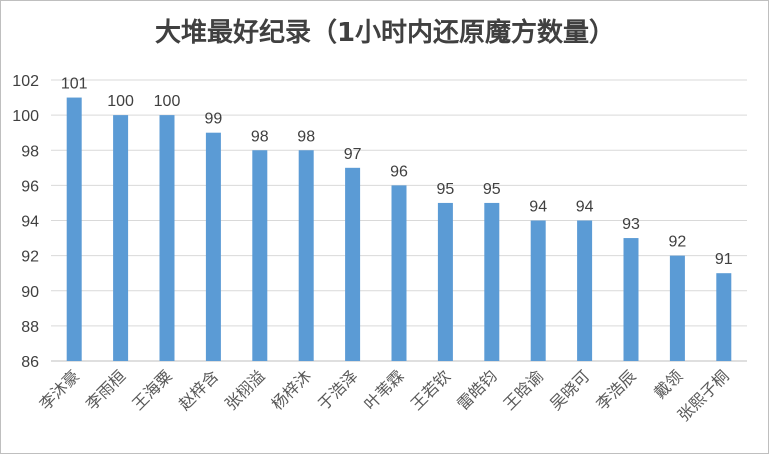 This screenshot has width=769, height=455. Describe the element at coordinates (30, 327) in the screenshot. I see `y-tick-label: 88` at that location.